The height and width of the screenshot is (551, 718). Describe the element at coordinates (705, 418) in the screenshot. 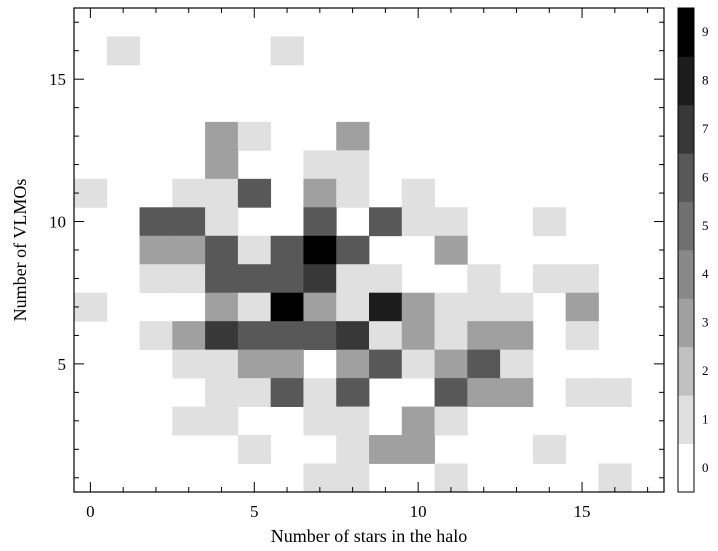

I see `colorbar-tick-label: 1` at that location.